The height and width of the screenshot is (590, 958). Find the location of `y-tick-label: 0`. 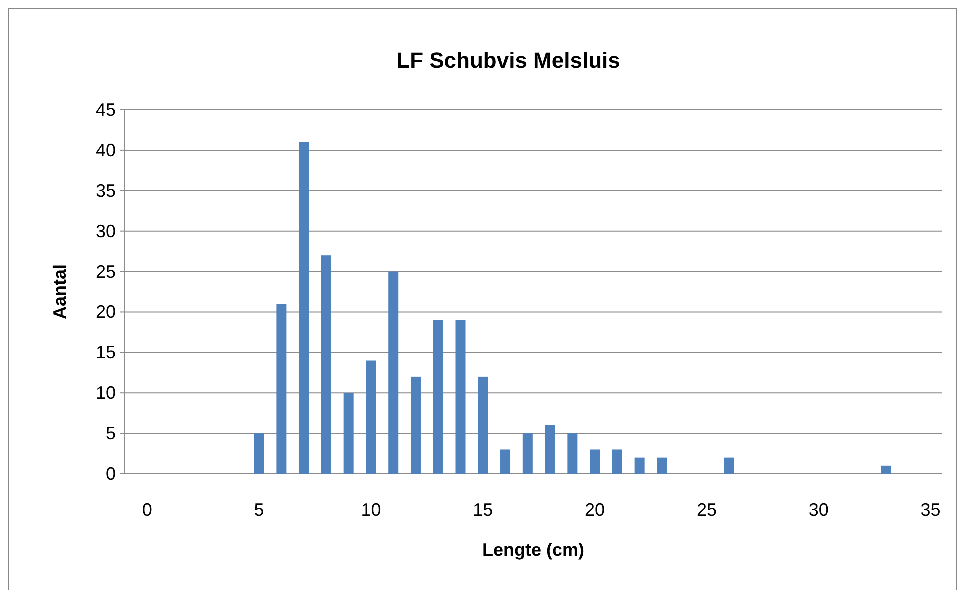

y-tick-label: 0 is located at coordinates (111, 474).